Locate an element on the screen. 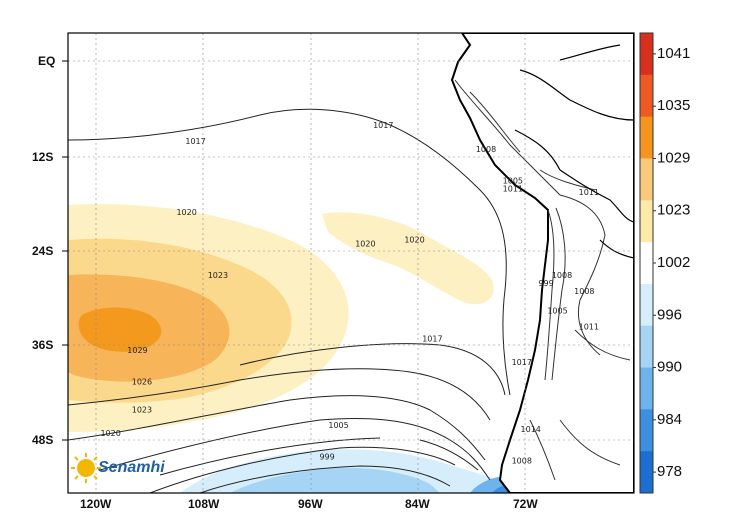 The height and width of the screenshot is (517, 731). lon-label-84w: 84W is located at coordinates (417, 504).